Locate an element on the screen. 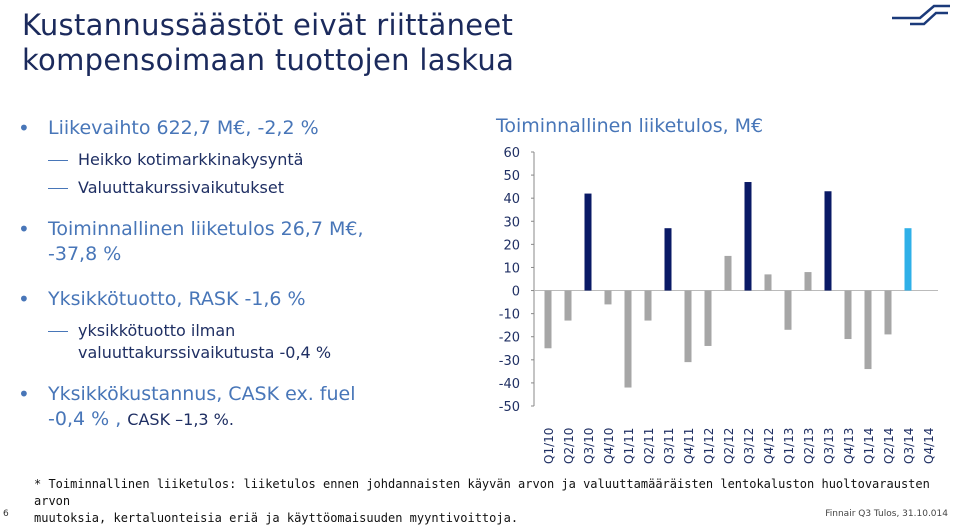 The image size is (960, 527). x-tick-label: Q4/13 is located at coordinates (849, 446).